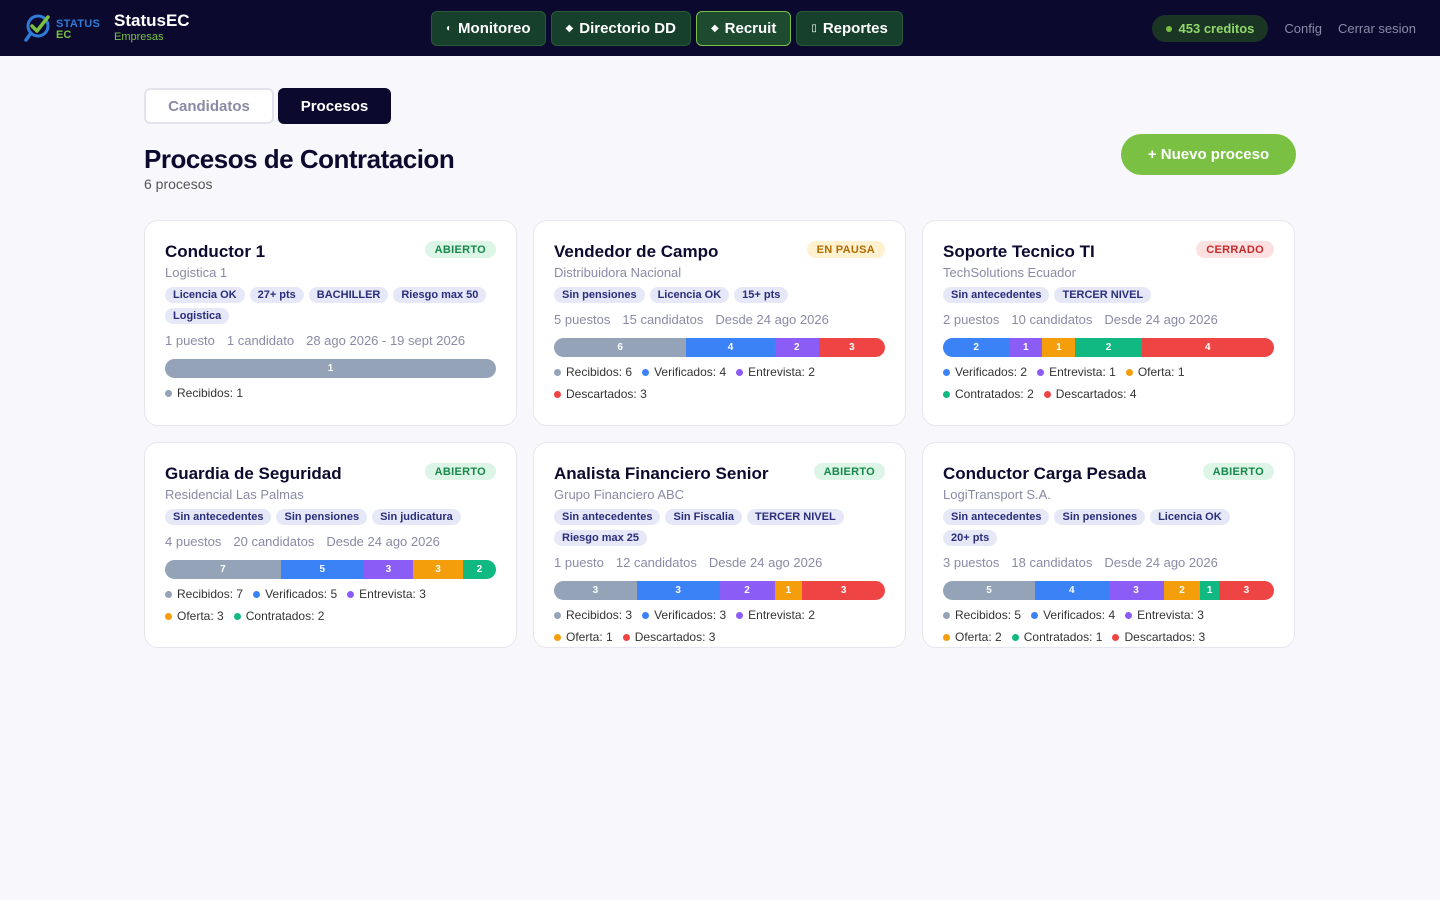 The image size is (1440, 900). Describe the element at coordinates (209, 106) in the screenshot. I see `tab-candidatos: Candidatos` at that location.